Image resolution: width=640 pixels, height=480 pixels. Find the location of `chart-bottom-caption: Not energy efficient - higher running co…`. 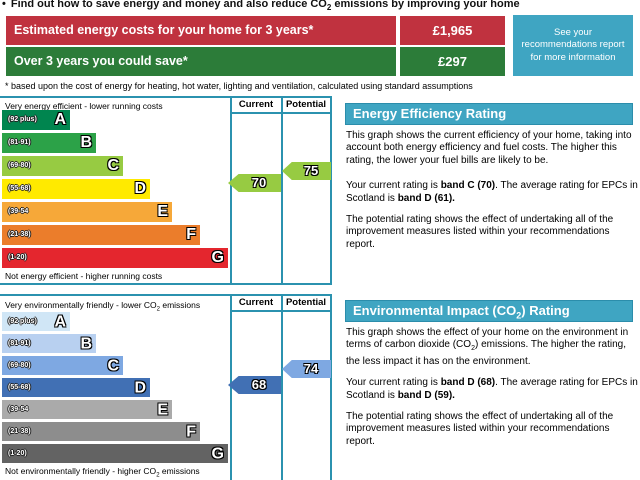

chart-bottom-caption: Not energy efficient - higher running co… is located at coordinates (84, 276).